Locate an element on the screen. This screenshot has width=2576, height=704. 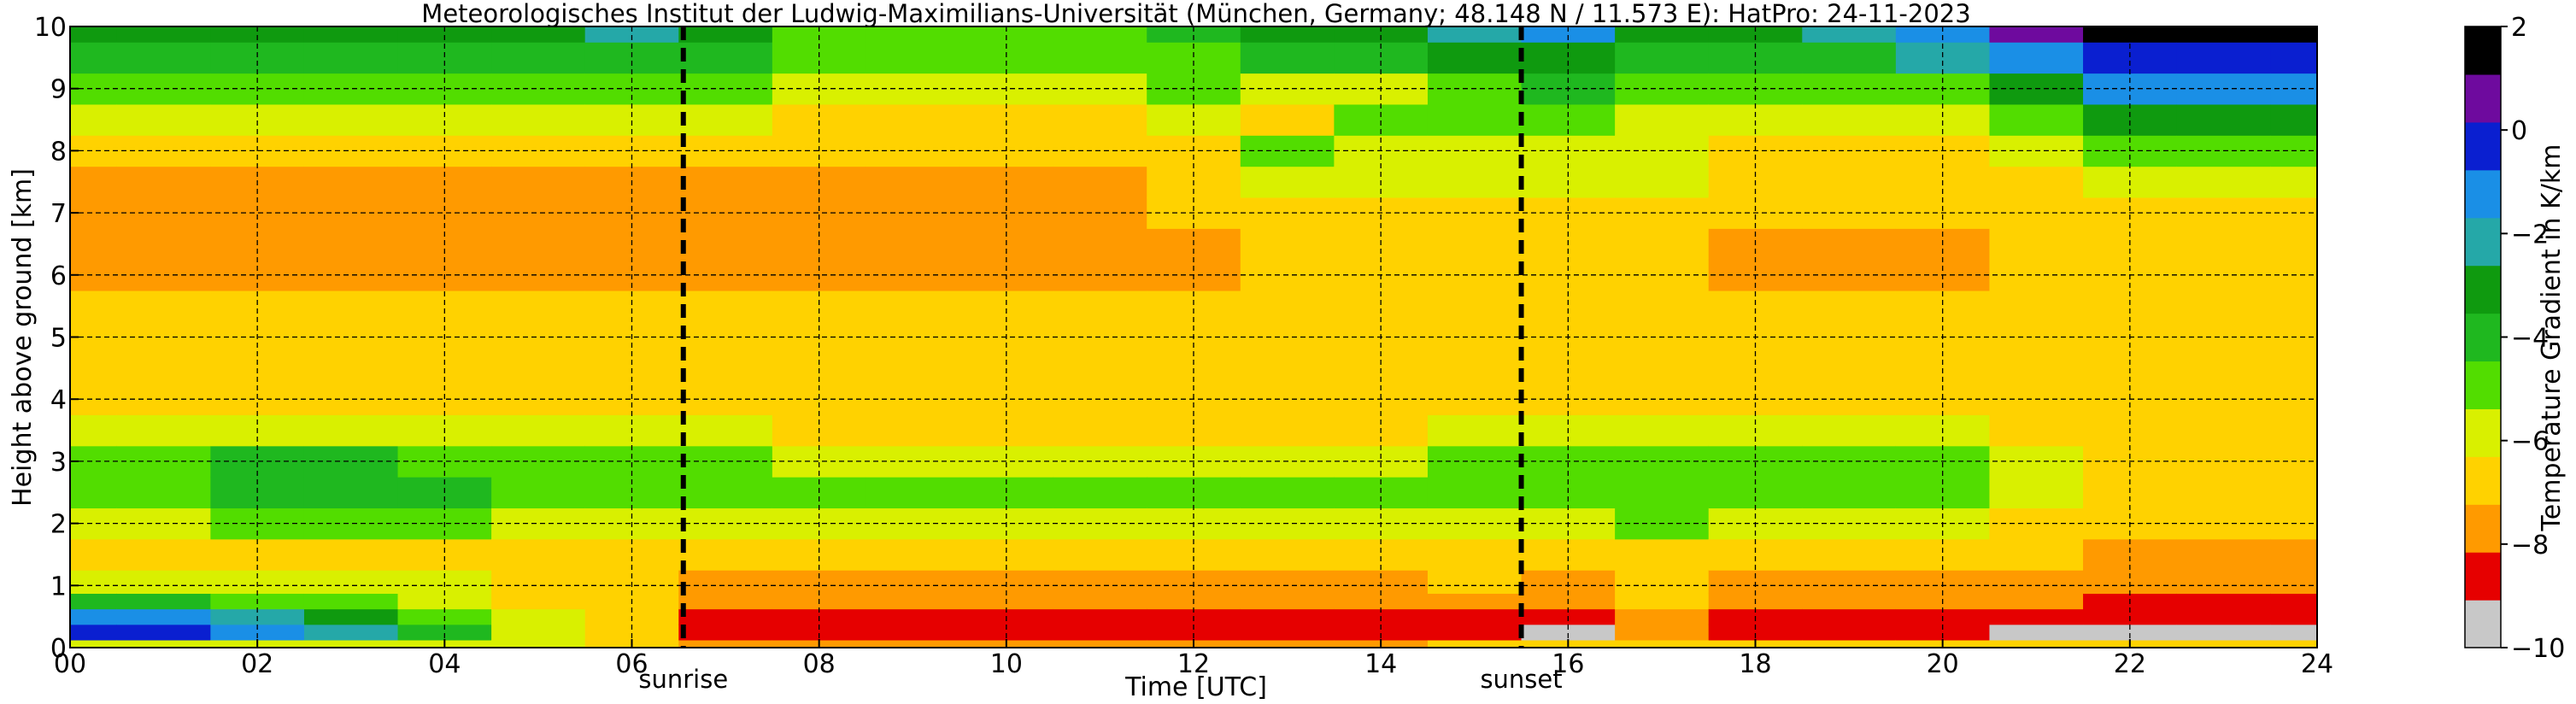
y-tick-label: 4 is located at coordinates (59, 400).